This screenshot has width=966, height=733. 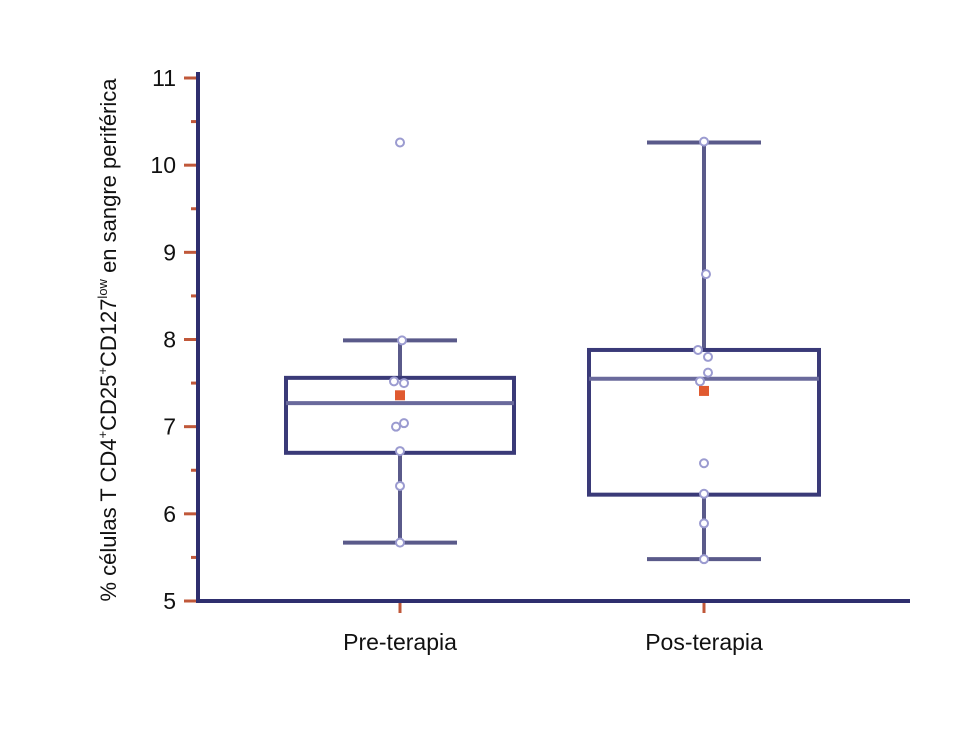 What do you see at coordinates (164, 78) in the screenshot?
I see `y-tick-label-11: 11` at bounding box center [164, 78].